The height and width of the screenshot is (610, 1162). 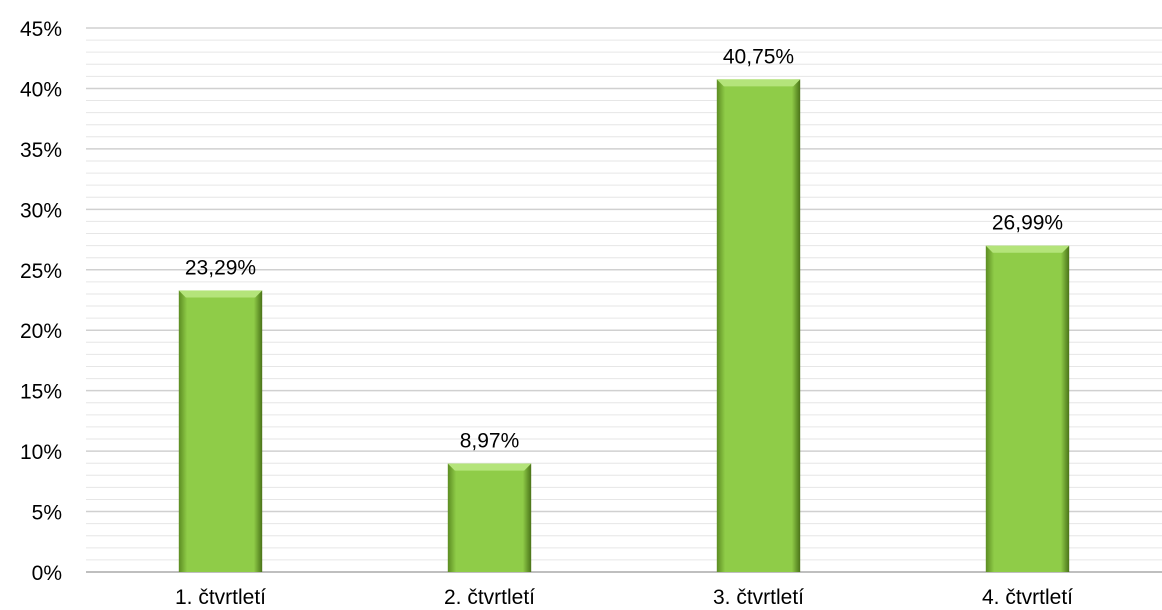 I want to click on y-tick-label: 40%, so click(x=41, y=89).